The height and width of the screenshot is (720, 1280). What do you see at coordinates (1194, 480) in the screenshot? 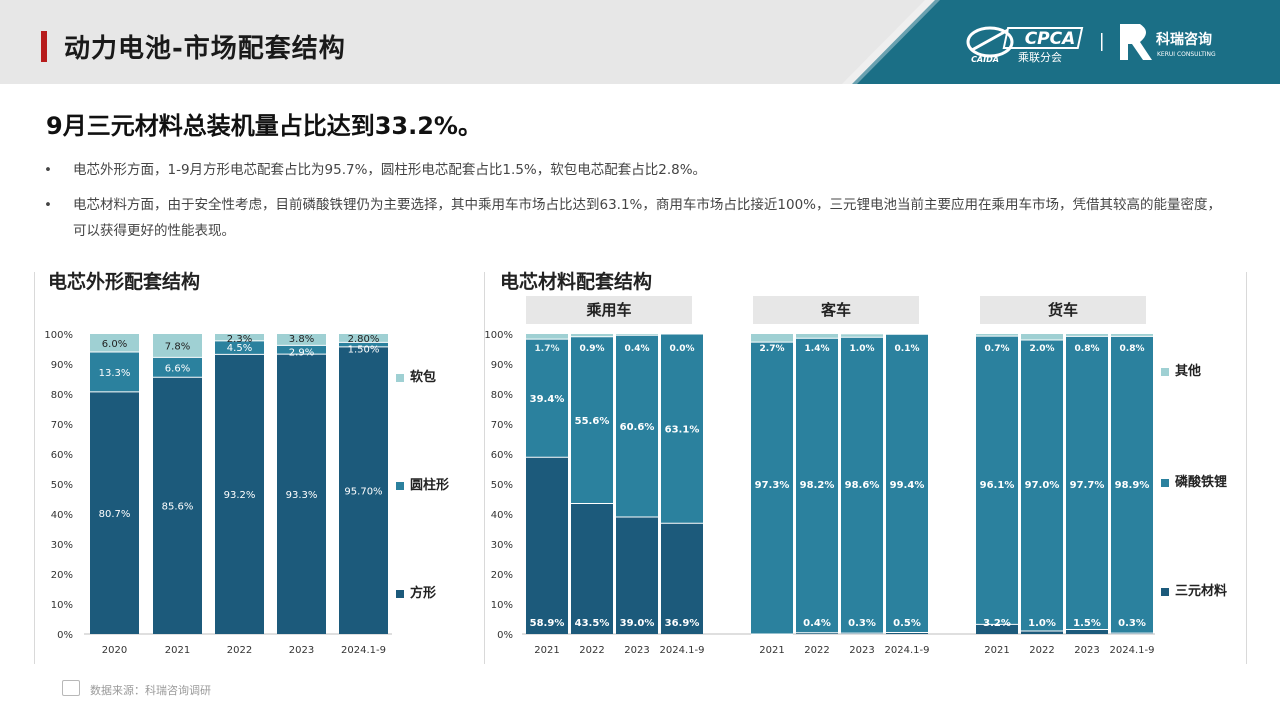
I see `legend-lfp: 磷酸铁锂` at bounding box center [1194, 480].